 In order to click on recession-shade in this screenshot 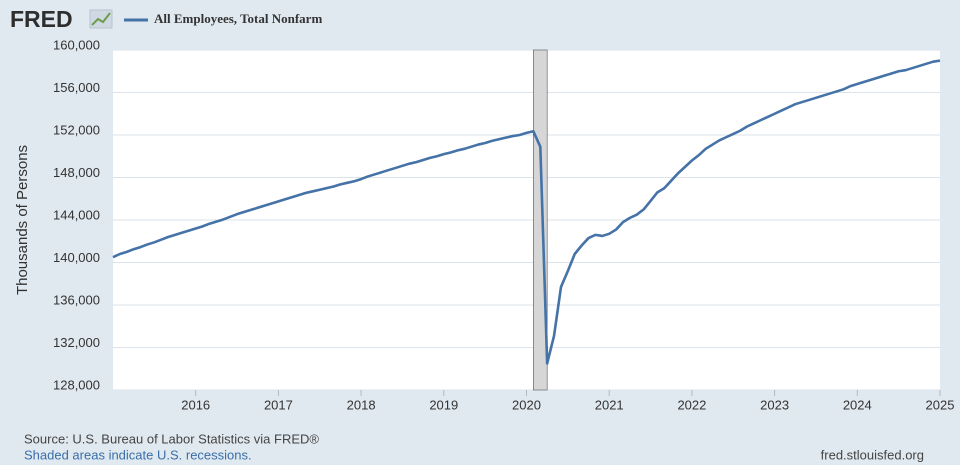, I will do `click(540, 220)`.